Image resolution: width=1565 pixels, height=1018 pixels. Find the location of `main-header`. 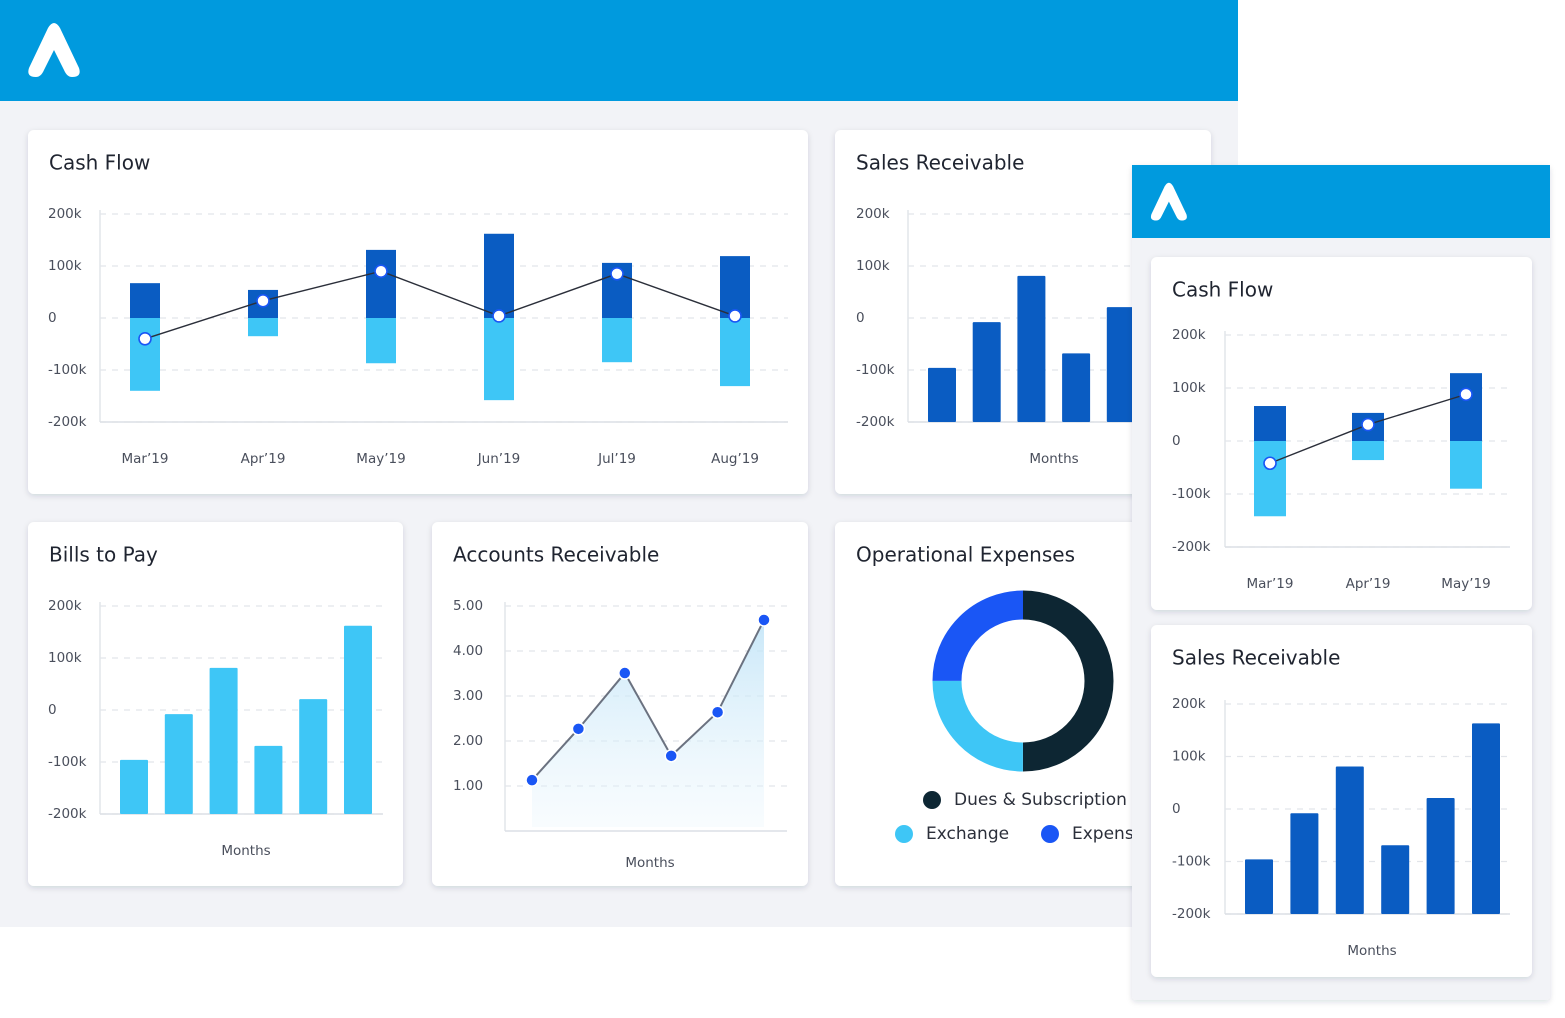

main-header is located at coordinates (619, 50).